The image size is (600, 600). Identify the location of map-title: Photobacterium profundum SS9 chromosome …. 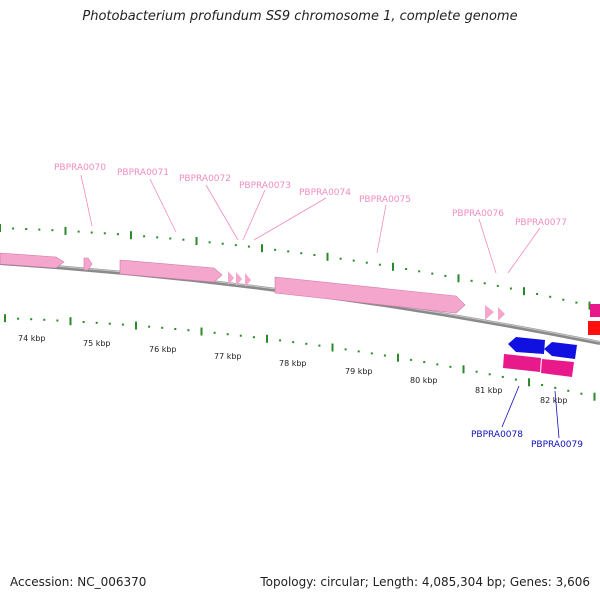
(300, 16).